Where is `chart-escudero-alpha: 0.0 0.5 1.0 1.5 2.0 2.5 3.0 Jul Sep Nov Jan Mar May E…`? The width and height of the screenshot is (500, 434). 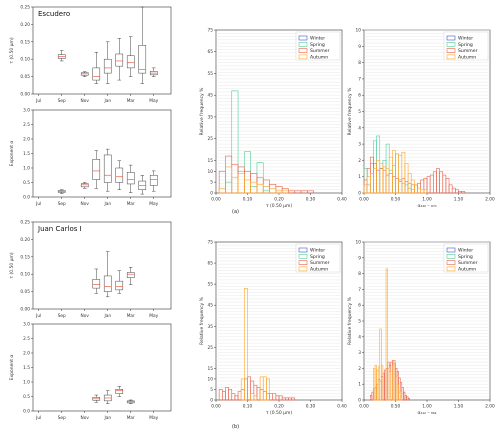 chart-escudero-alpha: 0.0 0.5 1.0 1.5 2.0 2.5 3.0 Jul Sep Nov Jan Mar May E… is located at coordinates (90, 157).